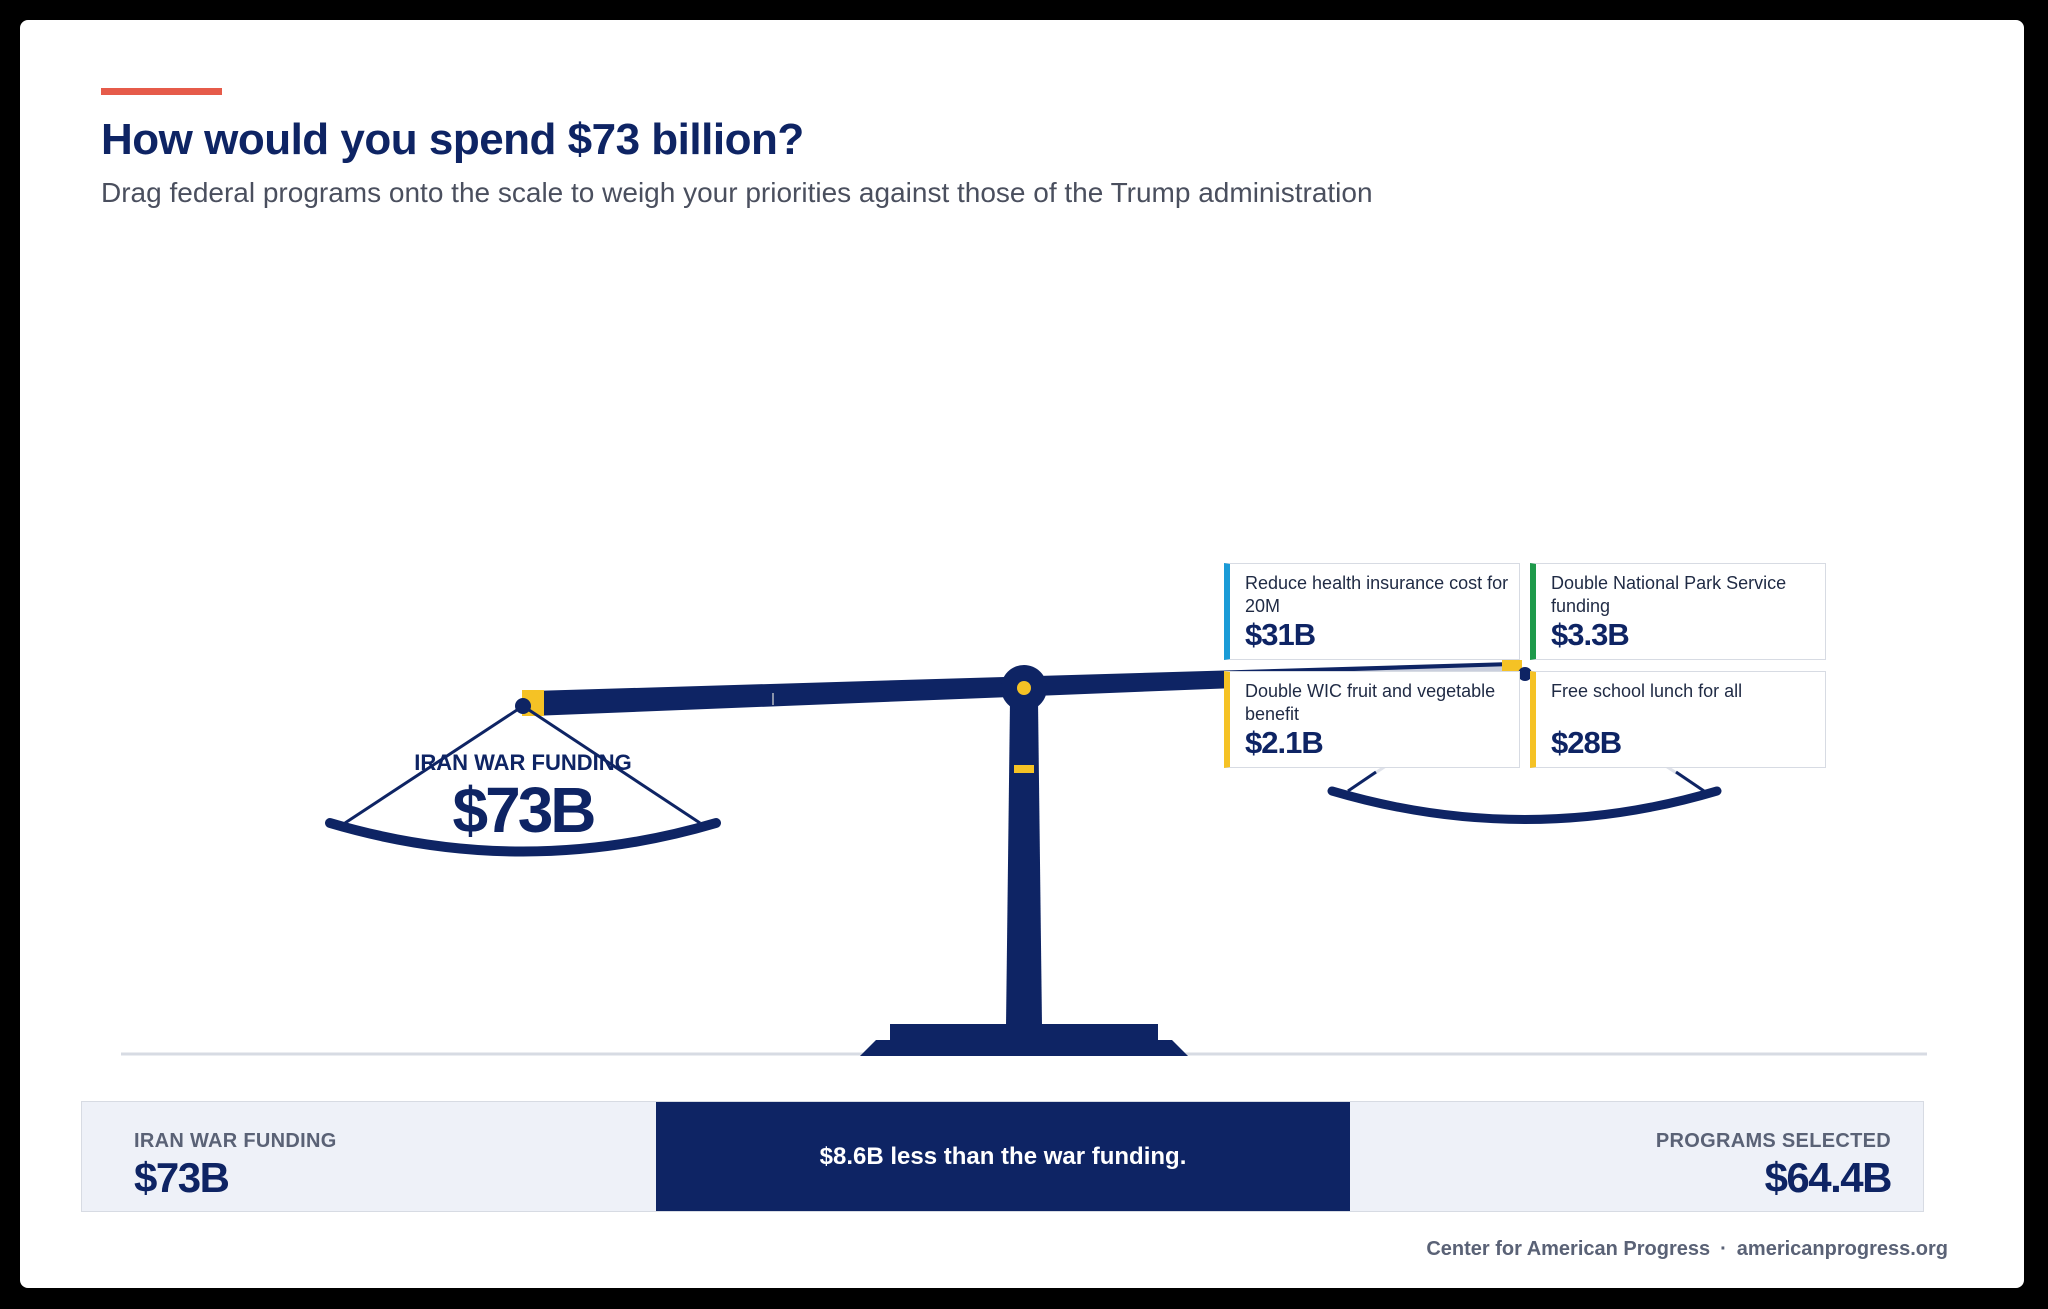 This screenshot has width=2048, height=1309. I want to click on left-pan, so click(523, 837).